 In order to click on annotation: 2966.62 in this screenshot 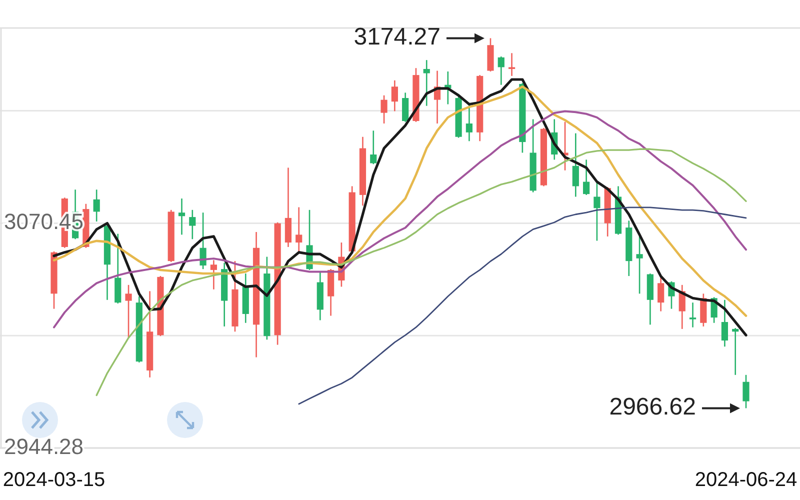, I will do `click(652, 407)`.